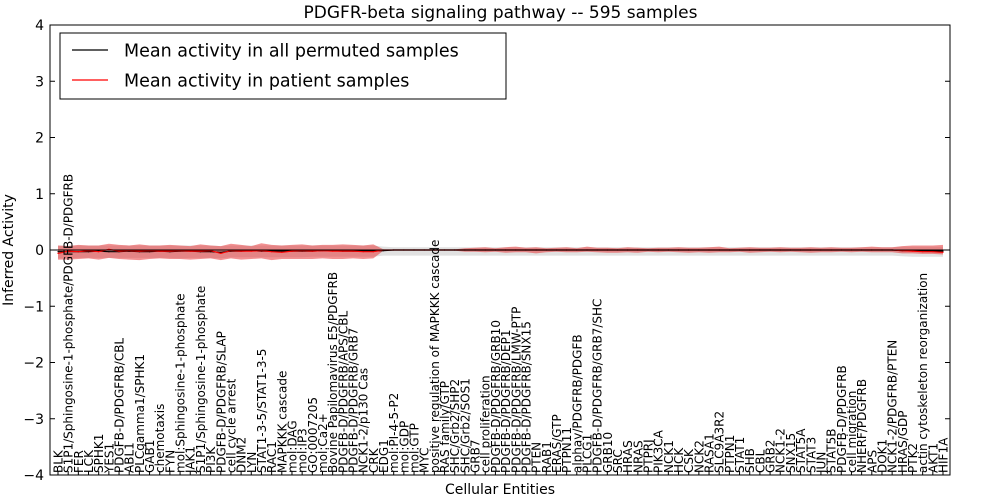  I want to click on x-tick-label: HIF1A, so click(944, 455).